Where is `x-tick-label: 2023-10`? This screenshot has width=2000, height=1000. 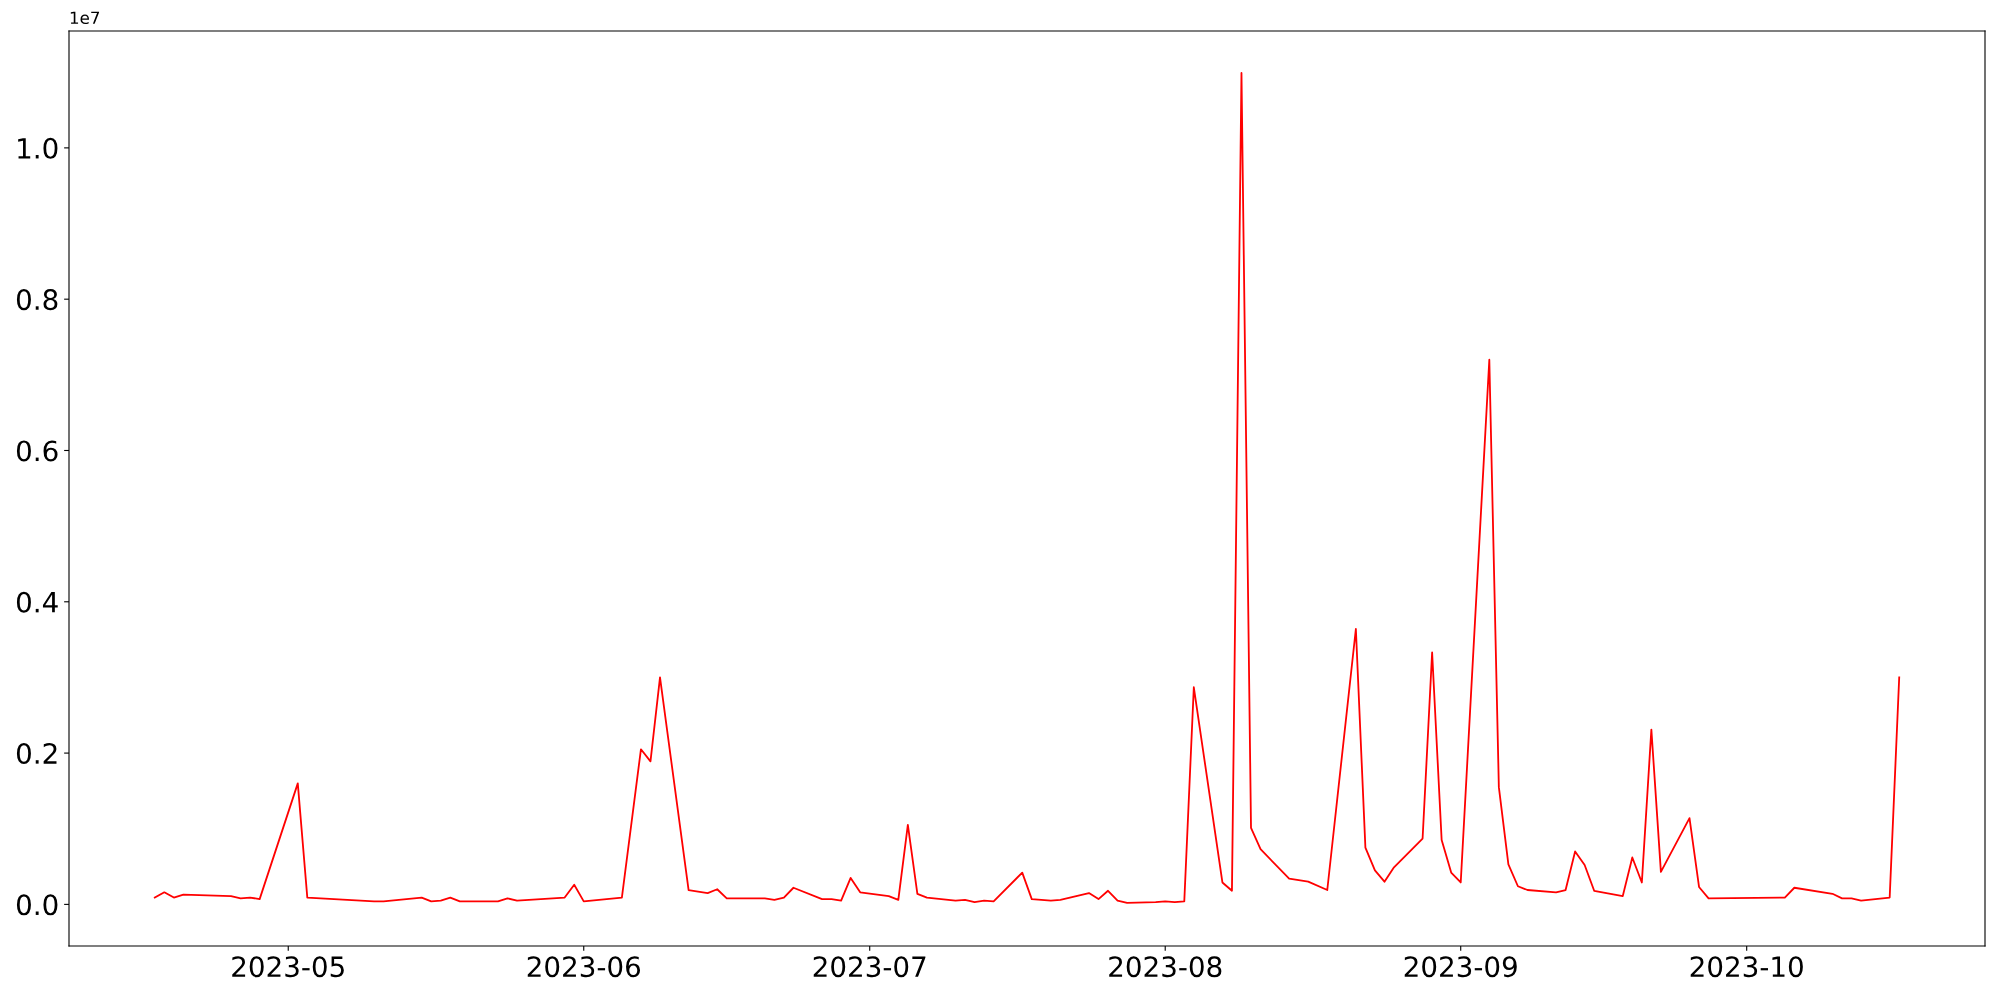
x-tick-label: 2023-10 is located at coordinates (1746, 967).